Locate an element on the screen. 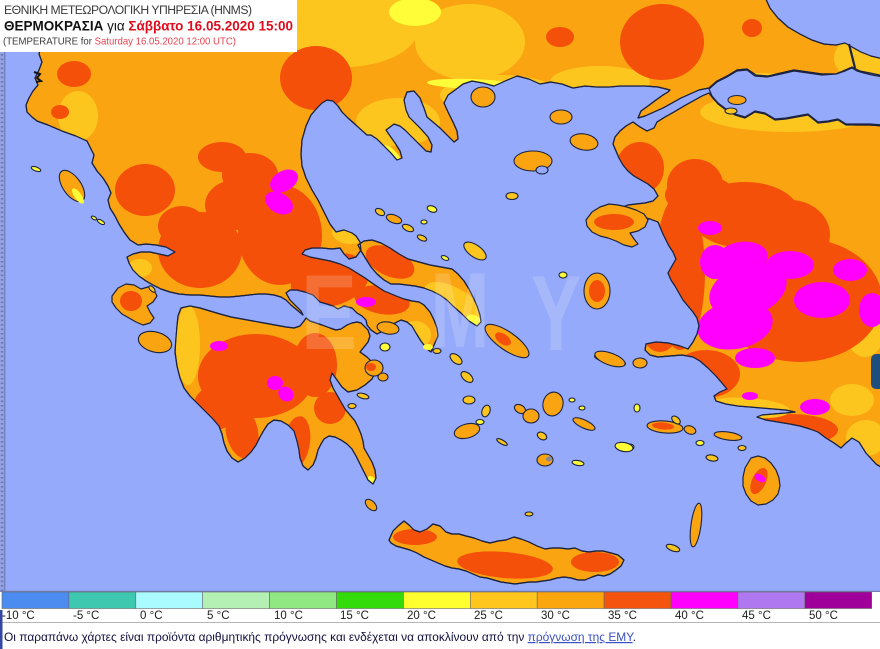 Image resolution: width=880 pixels, height=649 pixels. svg-text: 35 °C is located at coordinates (622, 616).